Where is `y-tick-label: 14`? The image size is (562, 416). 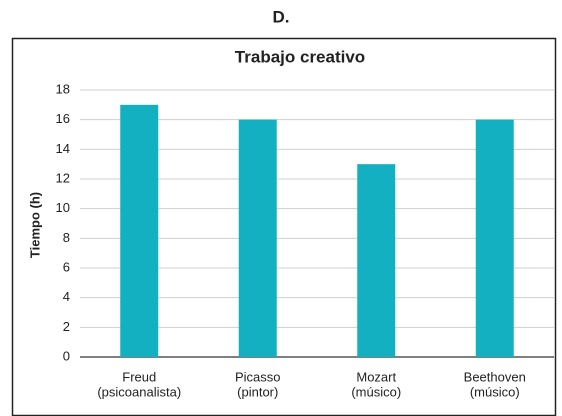 y-tick-label: 14 is located at coordinates (63, 148).